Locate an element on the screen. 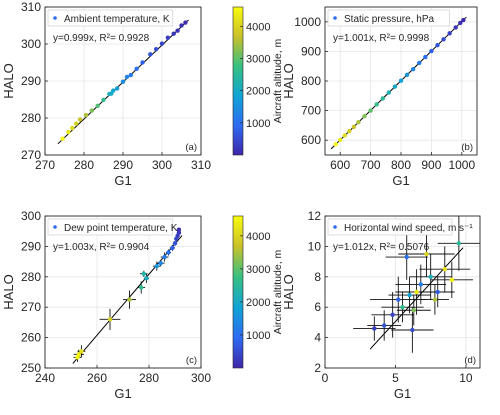 This screenshot has width=500, height=415. x-tick-label: 240 is located at coordinates (45, 378).